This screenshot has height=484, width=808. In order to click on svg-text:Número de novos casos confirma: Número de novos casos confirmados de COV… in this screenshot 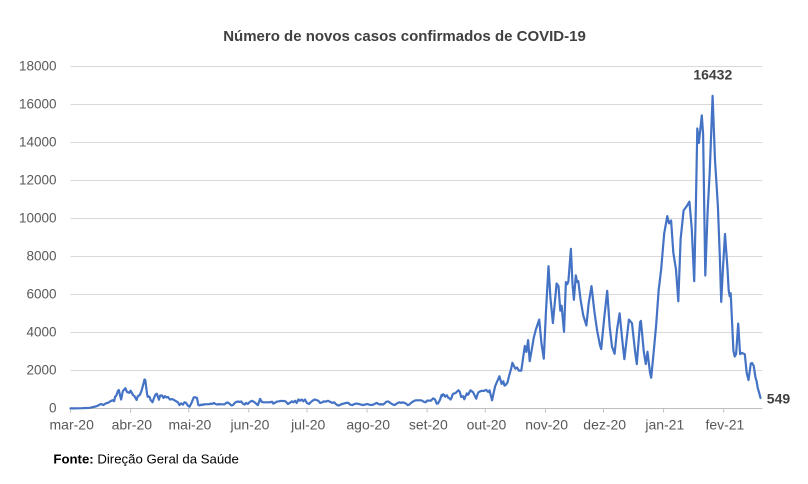, I will do `click(404, 36)`.